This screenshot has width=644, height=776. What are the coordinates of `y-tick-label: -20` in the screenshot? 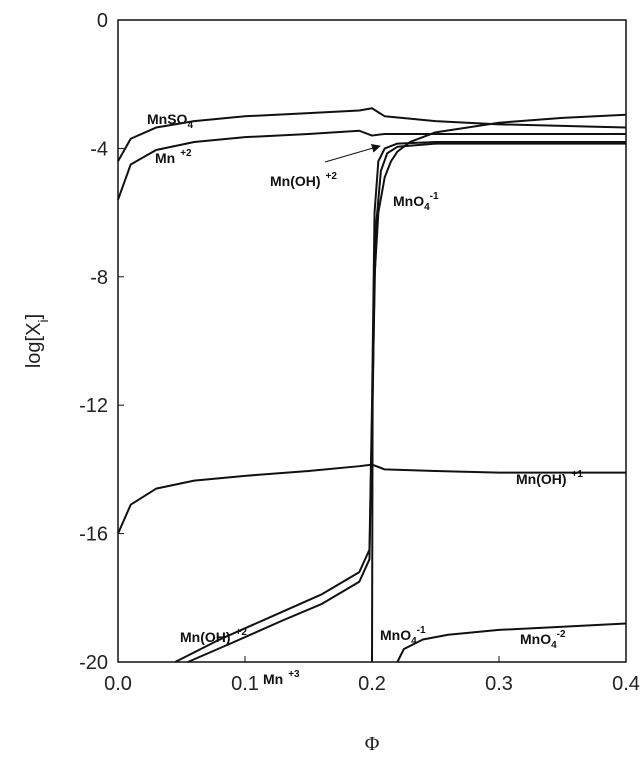 It's located at (93, 663).